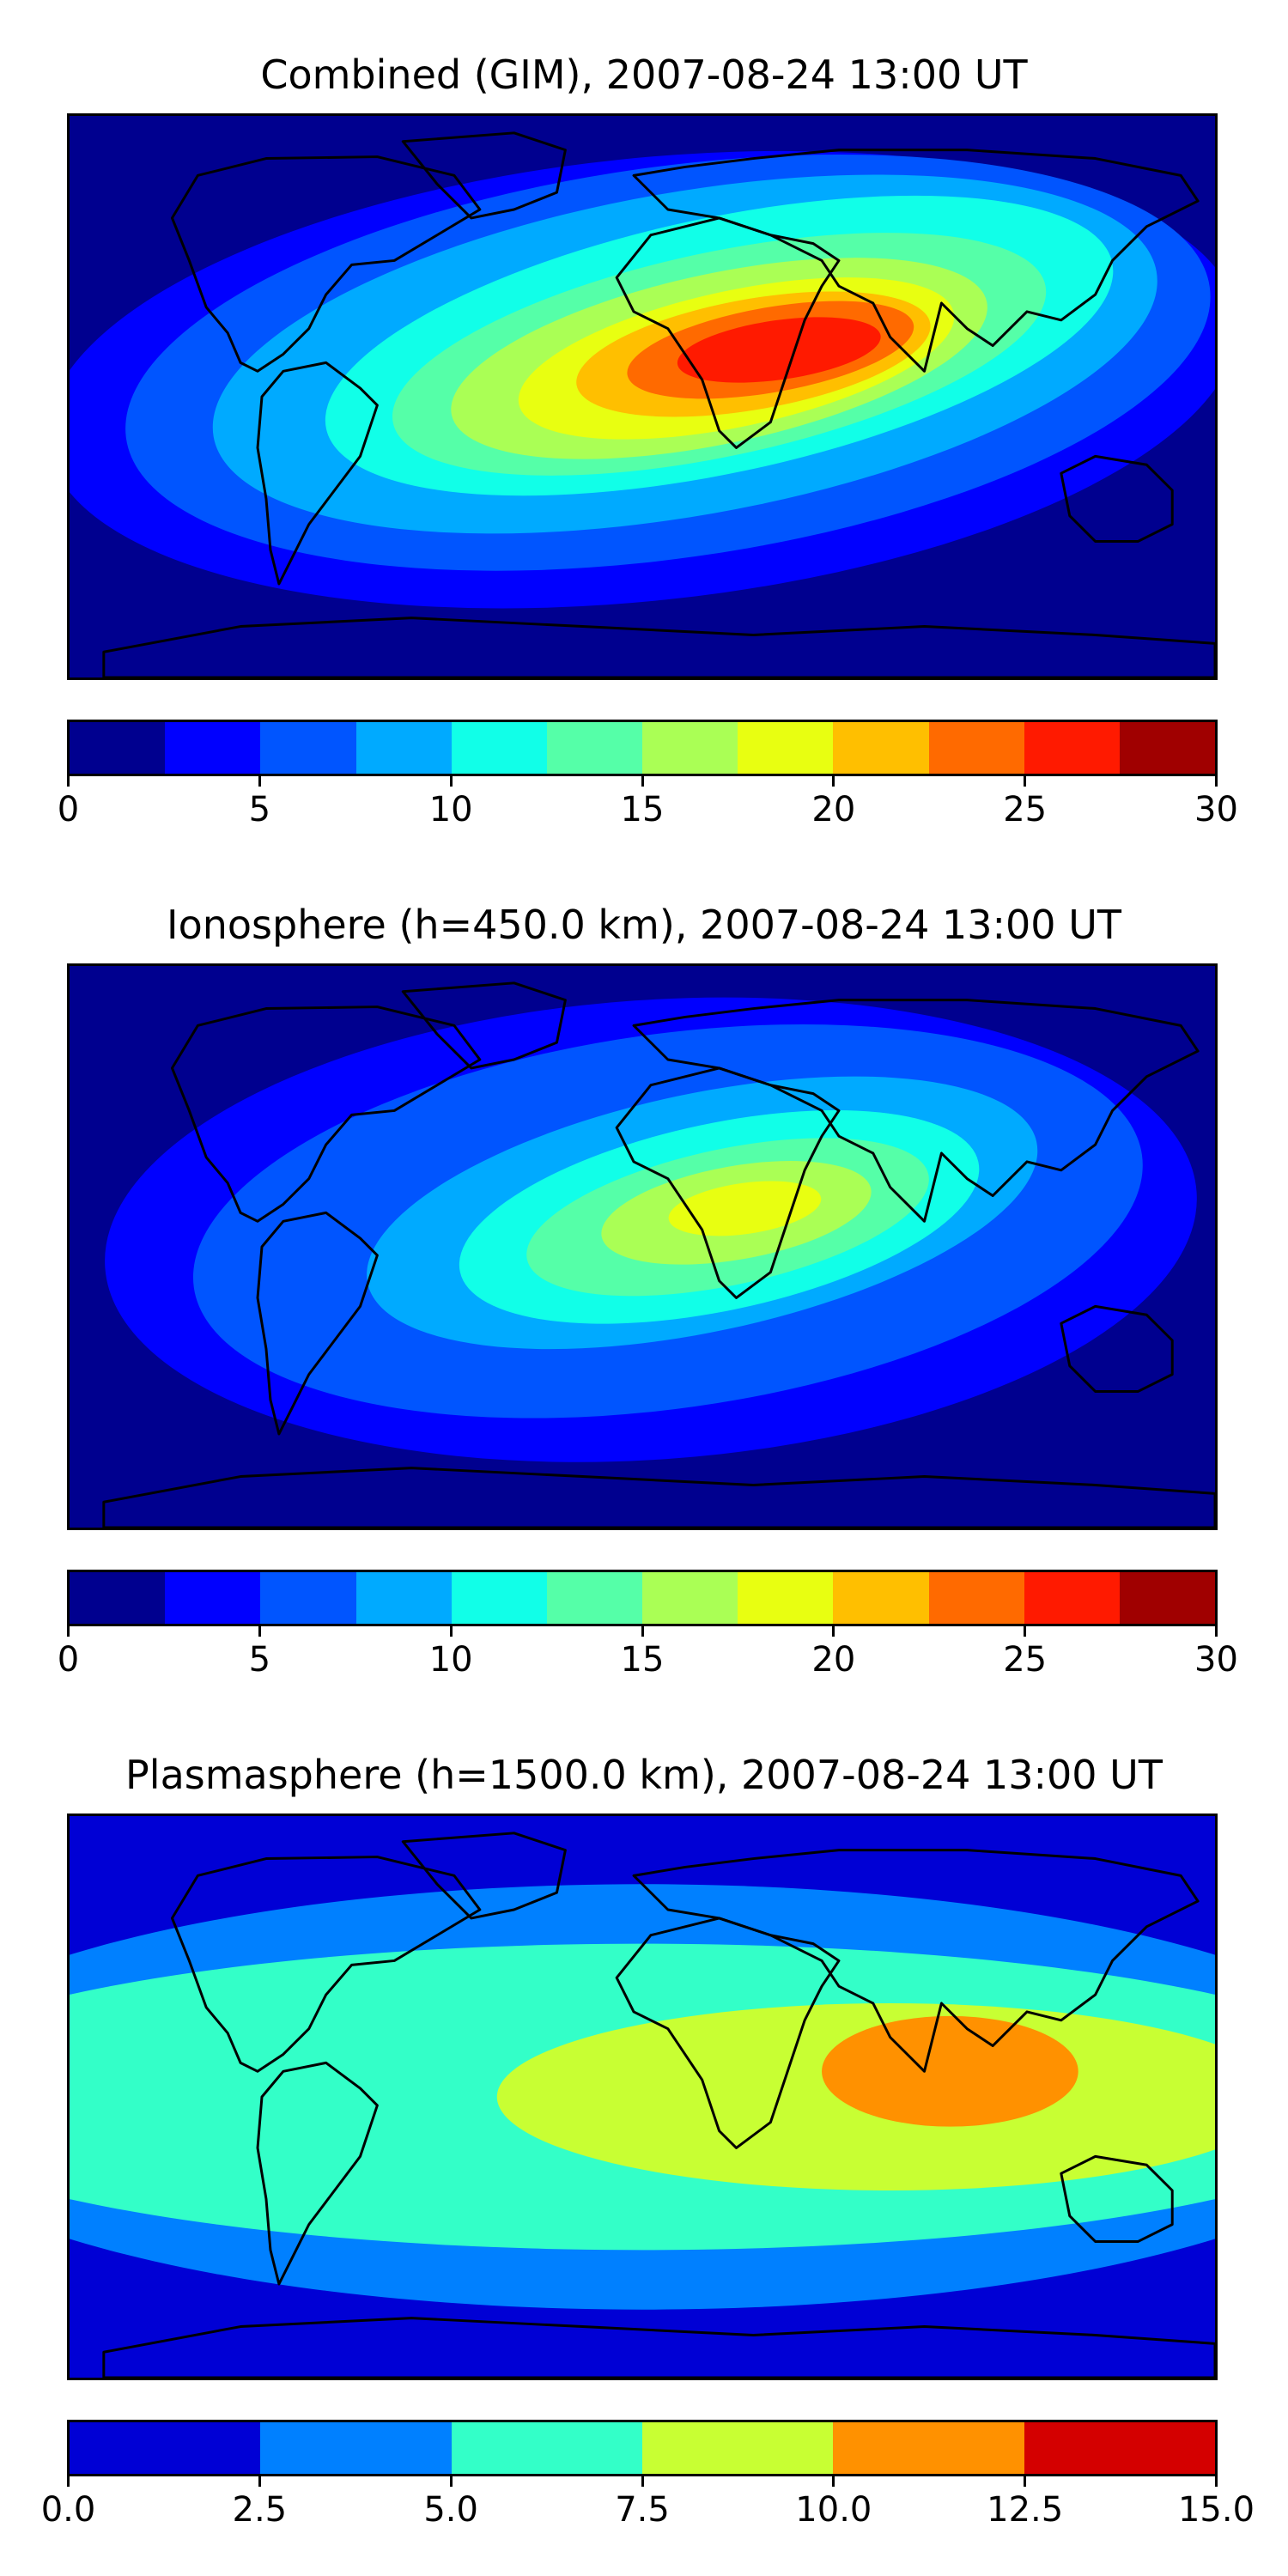 Image resolution: width=1288 pixels, height=2576 pixels. Describe the element at coordinates (1025, 2510) in the screenshot. I see `colorbar-tick-label: 12.5` at that location.